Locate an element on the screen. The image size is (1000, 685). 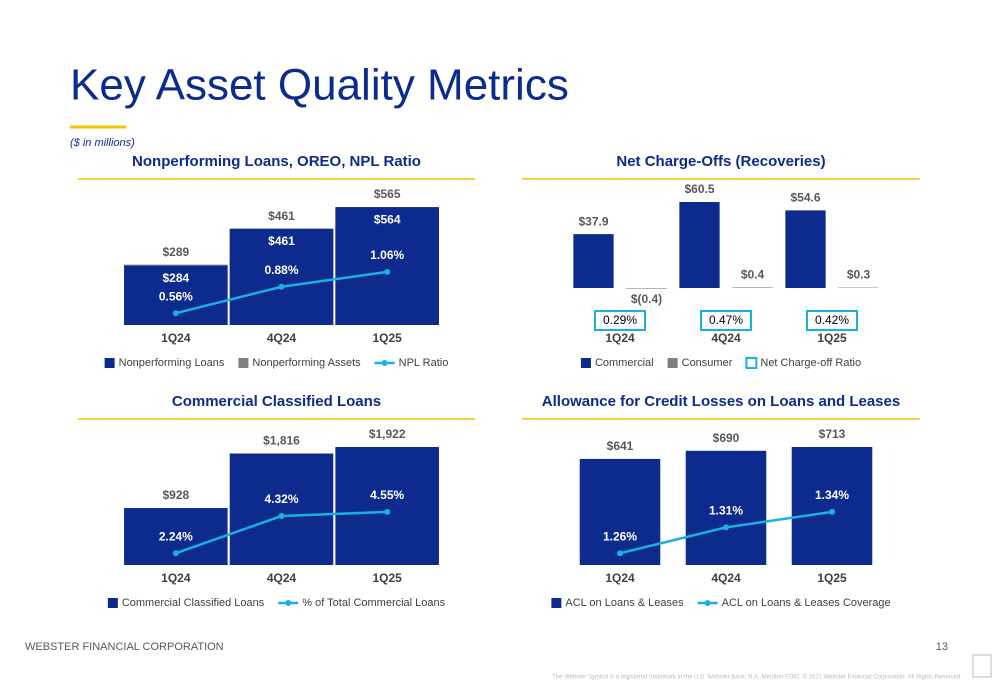
line-value-label: 2.24% is located at coordinates (176, 536).